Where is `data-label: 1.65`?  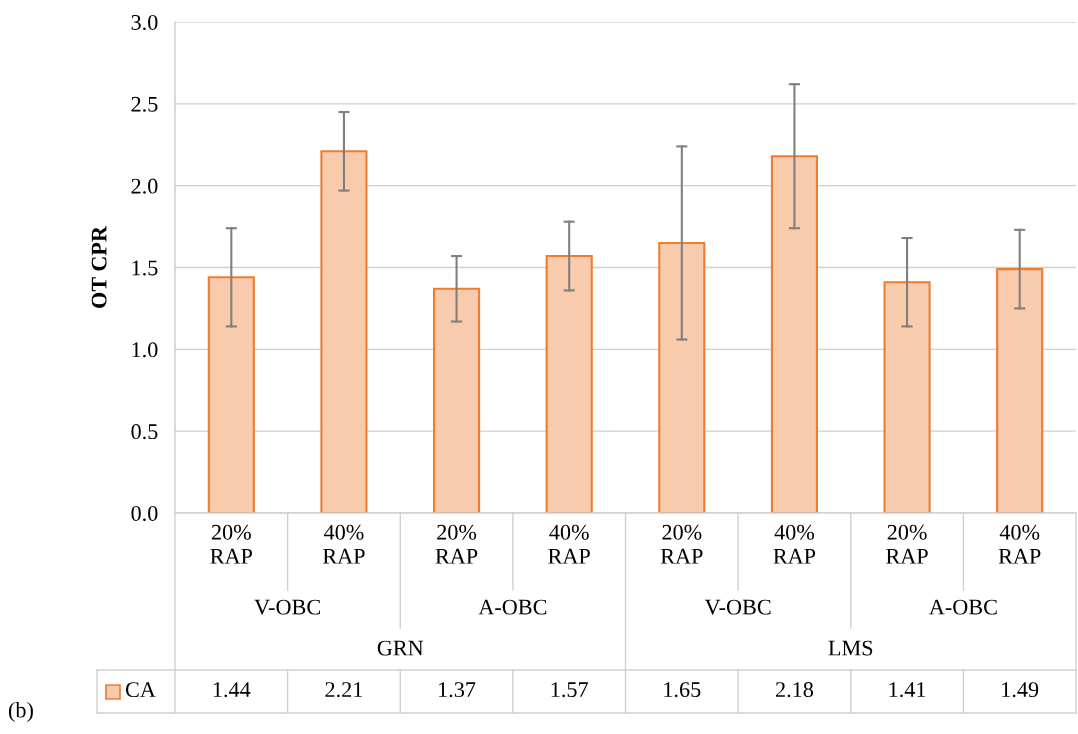
data-label: 1.65 is located at coordinates (682, 690).